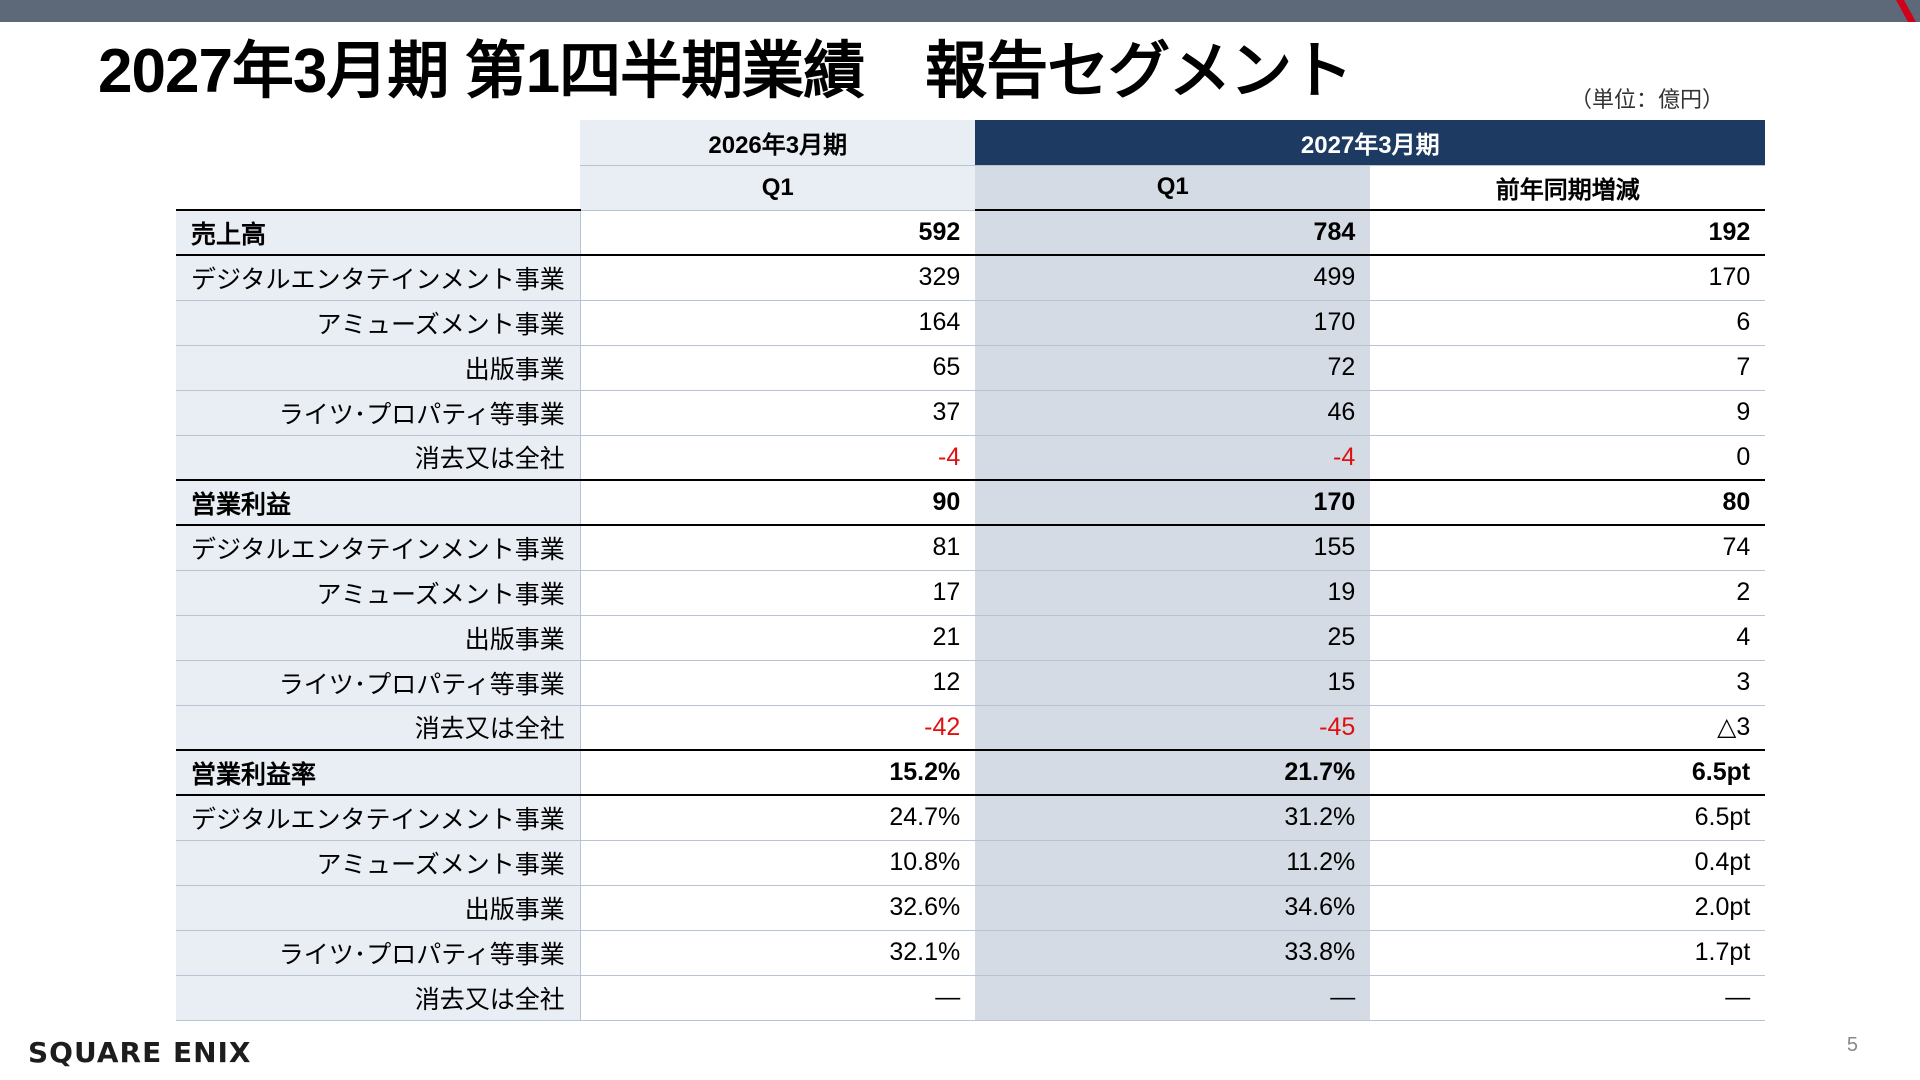  Describe the element at coordinates (1173, 863) in the screenshot. I see `value-cell-v2: 11.2%` at that location.